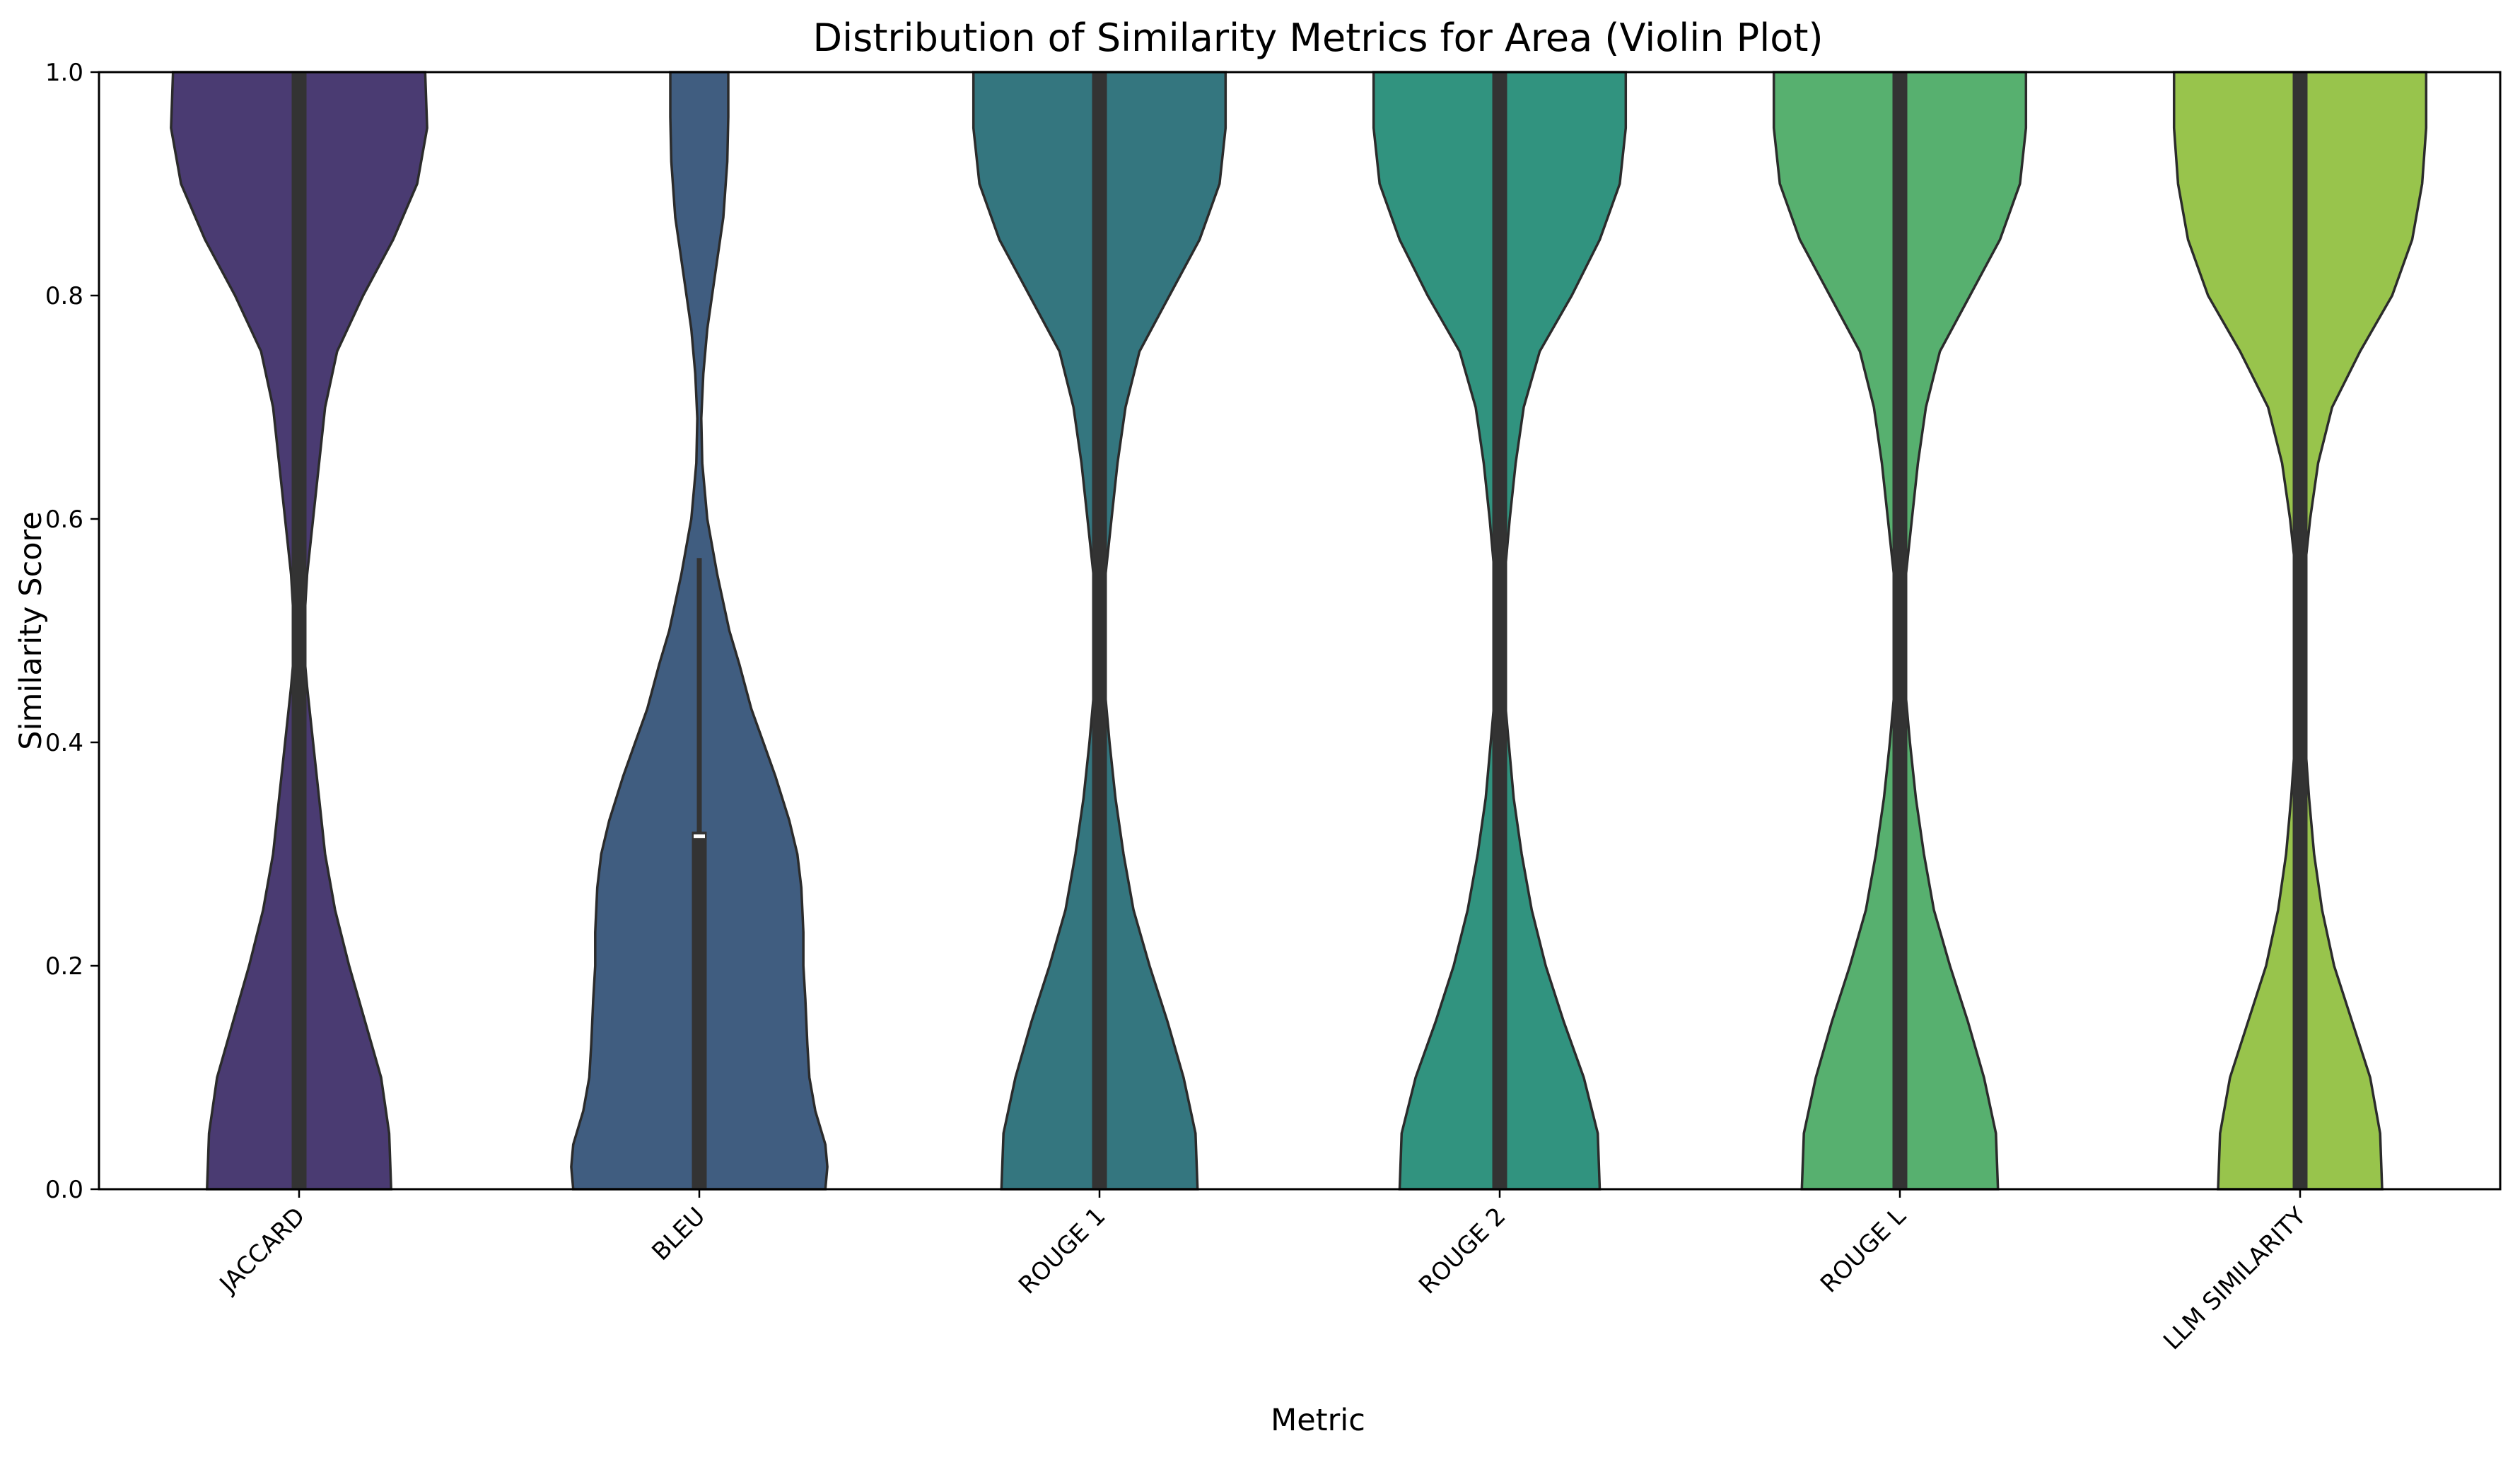  What do you see at coordinates (31, 630) in the screenshot?
I see `y-axis-label: Similarity Score` at bounding box center [31, 630].